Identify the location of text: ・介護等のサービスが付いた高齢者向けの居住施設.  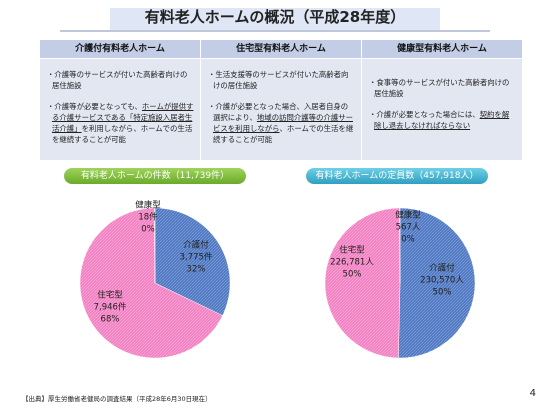
(117, 80).